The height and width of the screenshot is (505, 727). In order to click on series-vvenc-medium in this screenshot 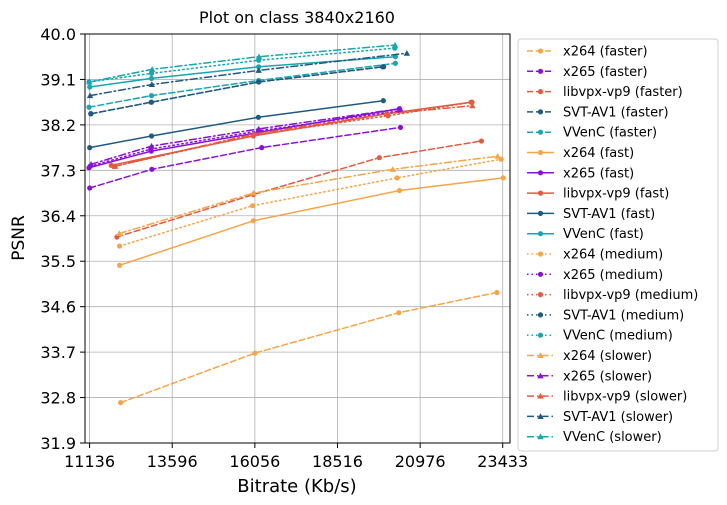, I will do `click(242, 65)`.